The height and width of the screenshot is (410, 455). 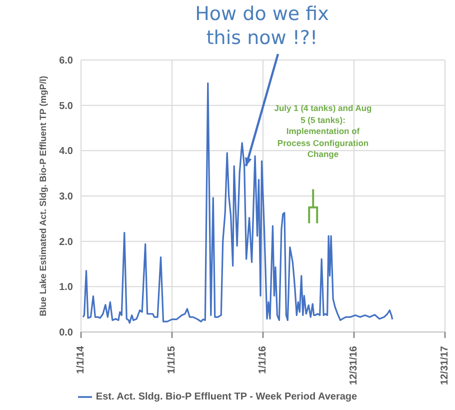 What do you see at coordinates (323, 132) in the screenshot?
I see `annotation: July 1 (4 tanks) and Aug 5 (5 tanks): Implementation of Process Configuration Change` at bounding box center [323, 132].